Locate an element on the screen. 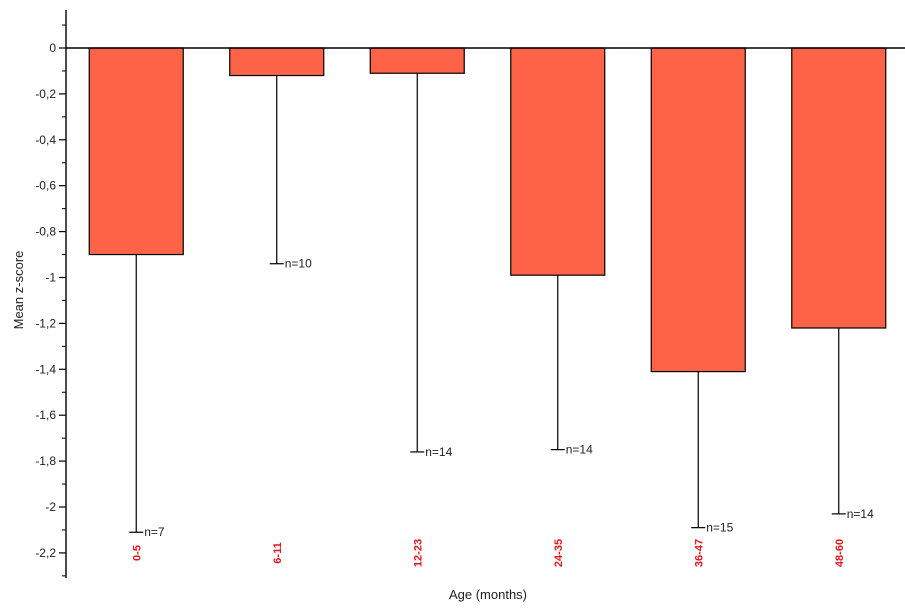 The image size is (905, 608). y-tick-label: -2 is located at coordinates (50, 507).